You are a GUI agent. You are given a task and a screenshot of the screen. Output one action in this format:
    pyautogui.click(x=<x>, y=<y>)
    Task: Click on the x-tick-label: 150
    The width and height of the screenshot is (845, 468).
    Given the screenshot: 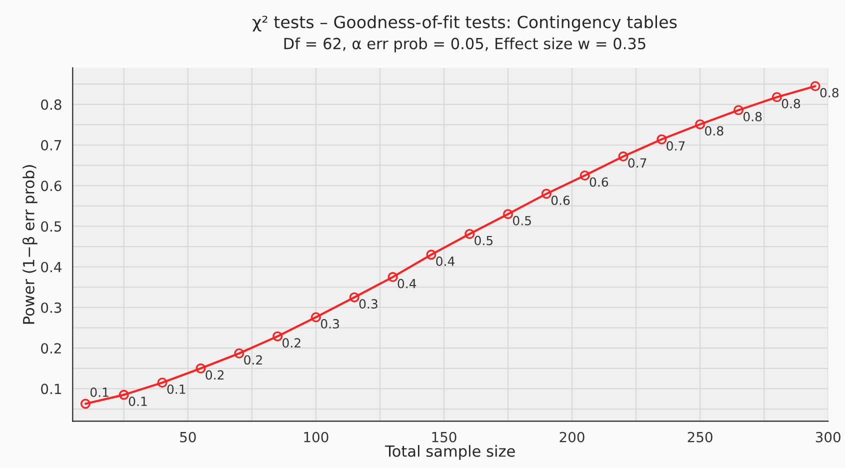 What is the action you would take?
    pyautogui.click(x=444, y=437)
    